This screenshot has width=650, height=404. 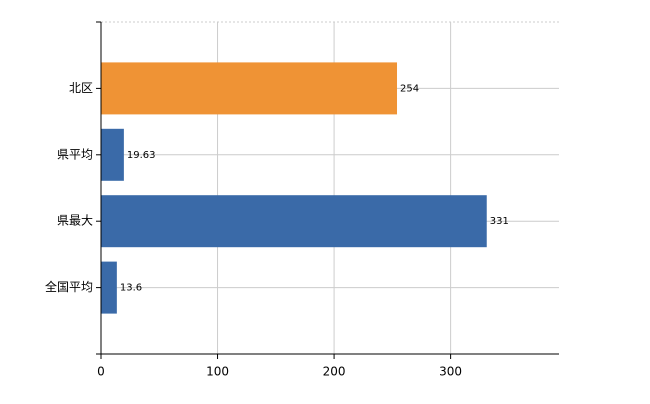 I want to click on value-label: 13.6, so click(x=131, y=288).